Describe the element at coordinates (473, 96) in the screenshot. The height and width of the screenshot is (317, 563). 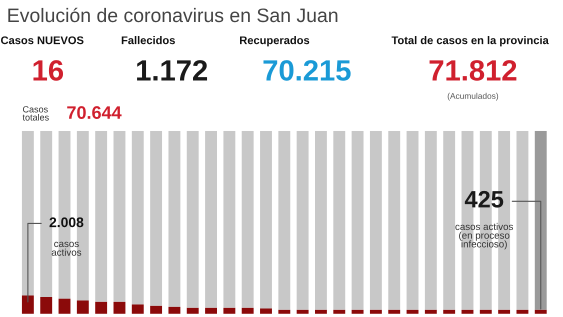
I see `text: (Acumulados)` at that location.